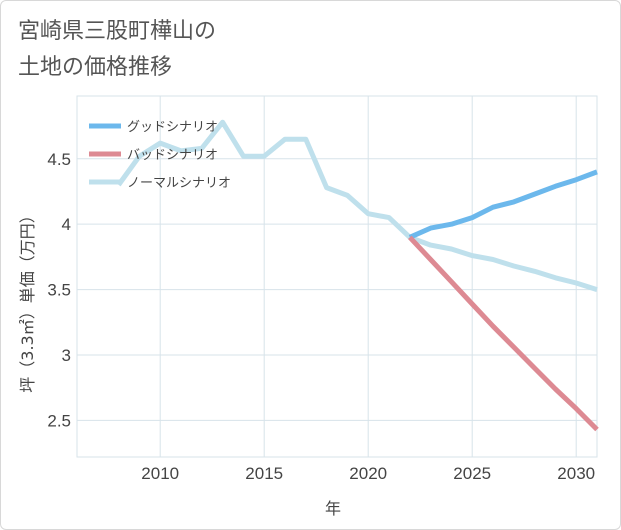 The width and height of the screenshot is (621, 530). Describe the element at coordinates (117, 31) in the screenshot. I see `chart-title-line1: 宮崎県三股町樺山の` at that location.